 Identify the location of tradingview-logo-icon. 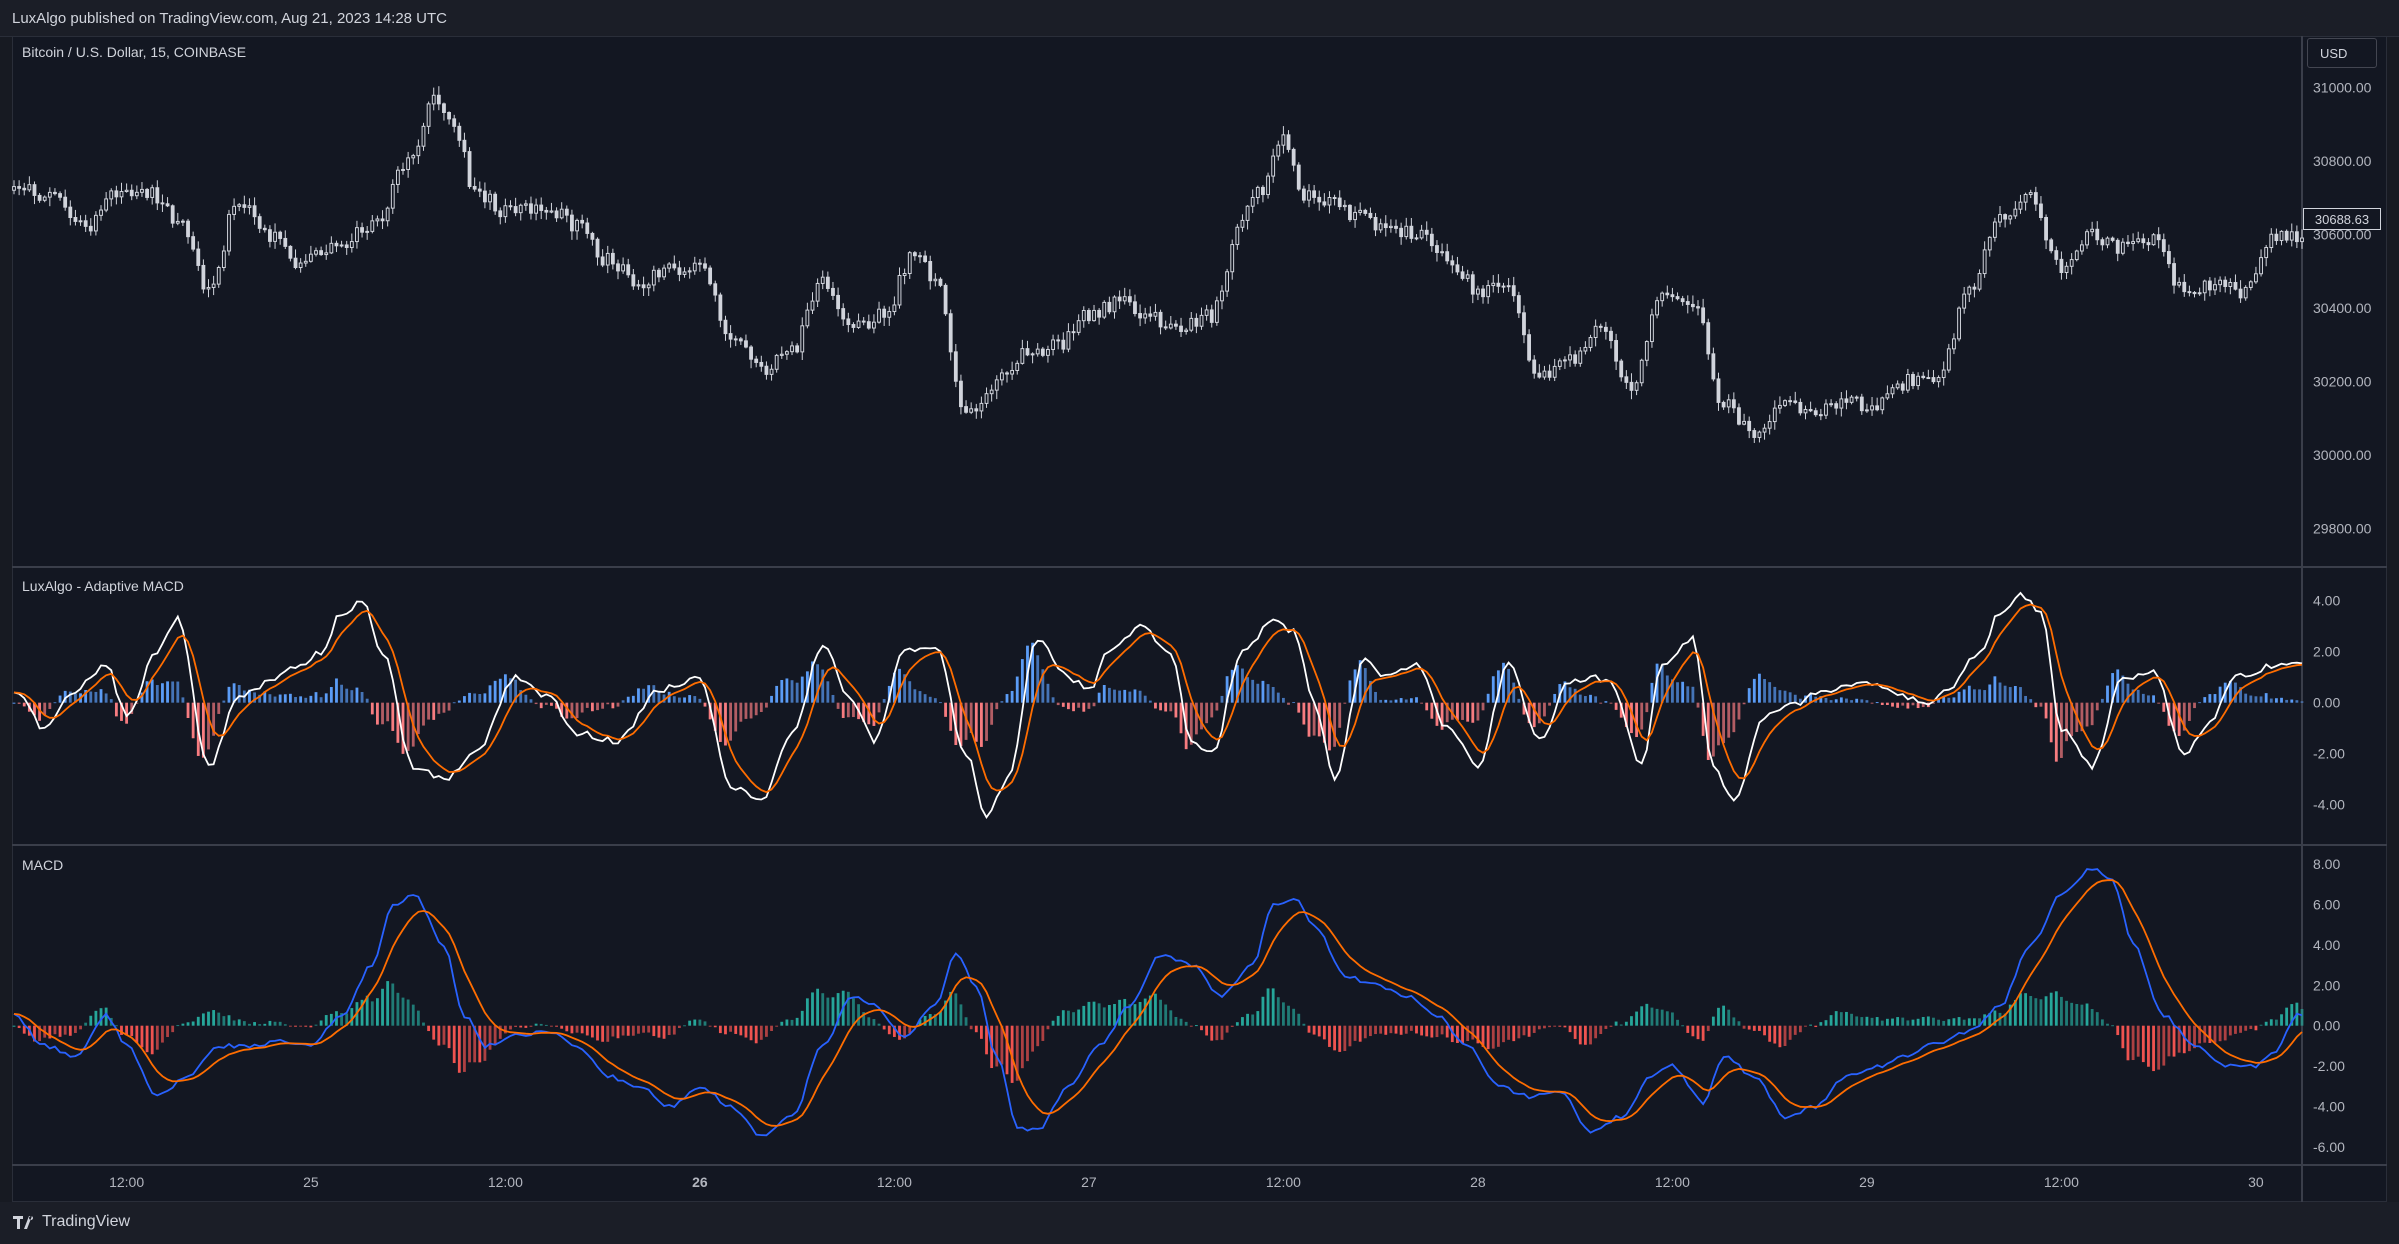
(29, 1222).